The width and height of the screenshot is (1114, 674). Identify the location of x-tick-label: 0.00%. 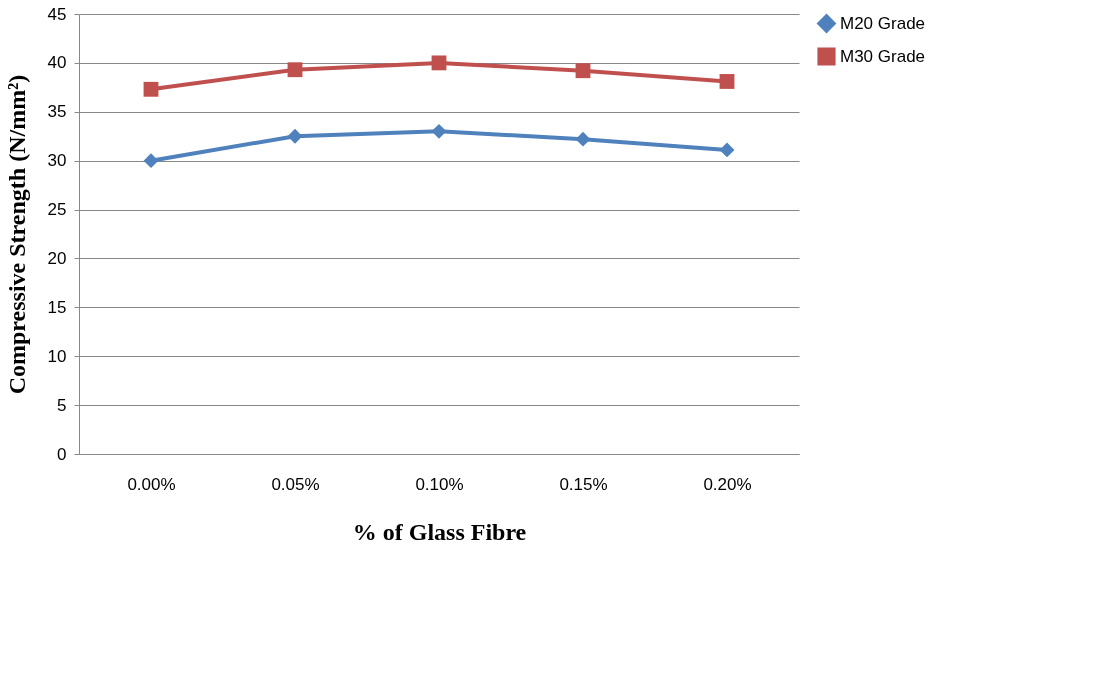
(151, 484).